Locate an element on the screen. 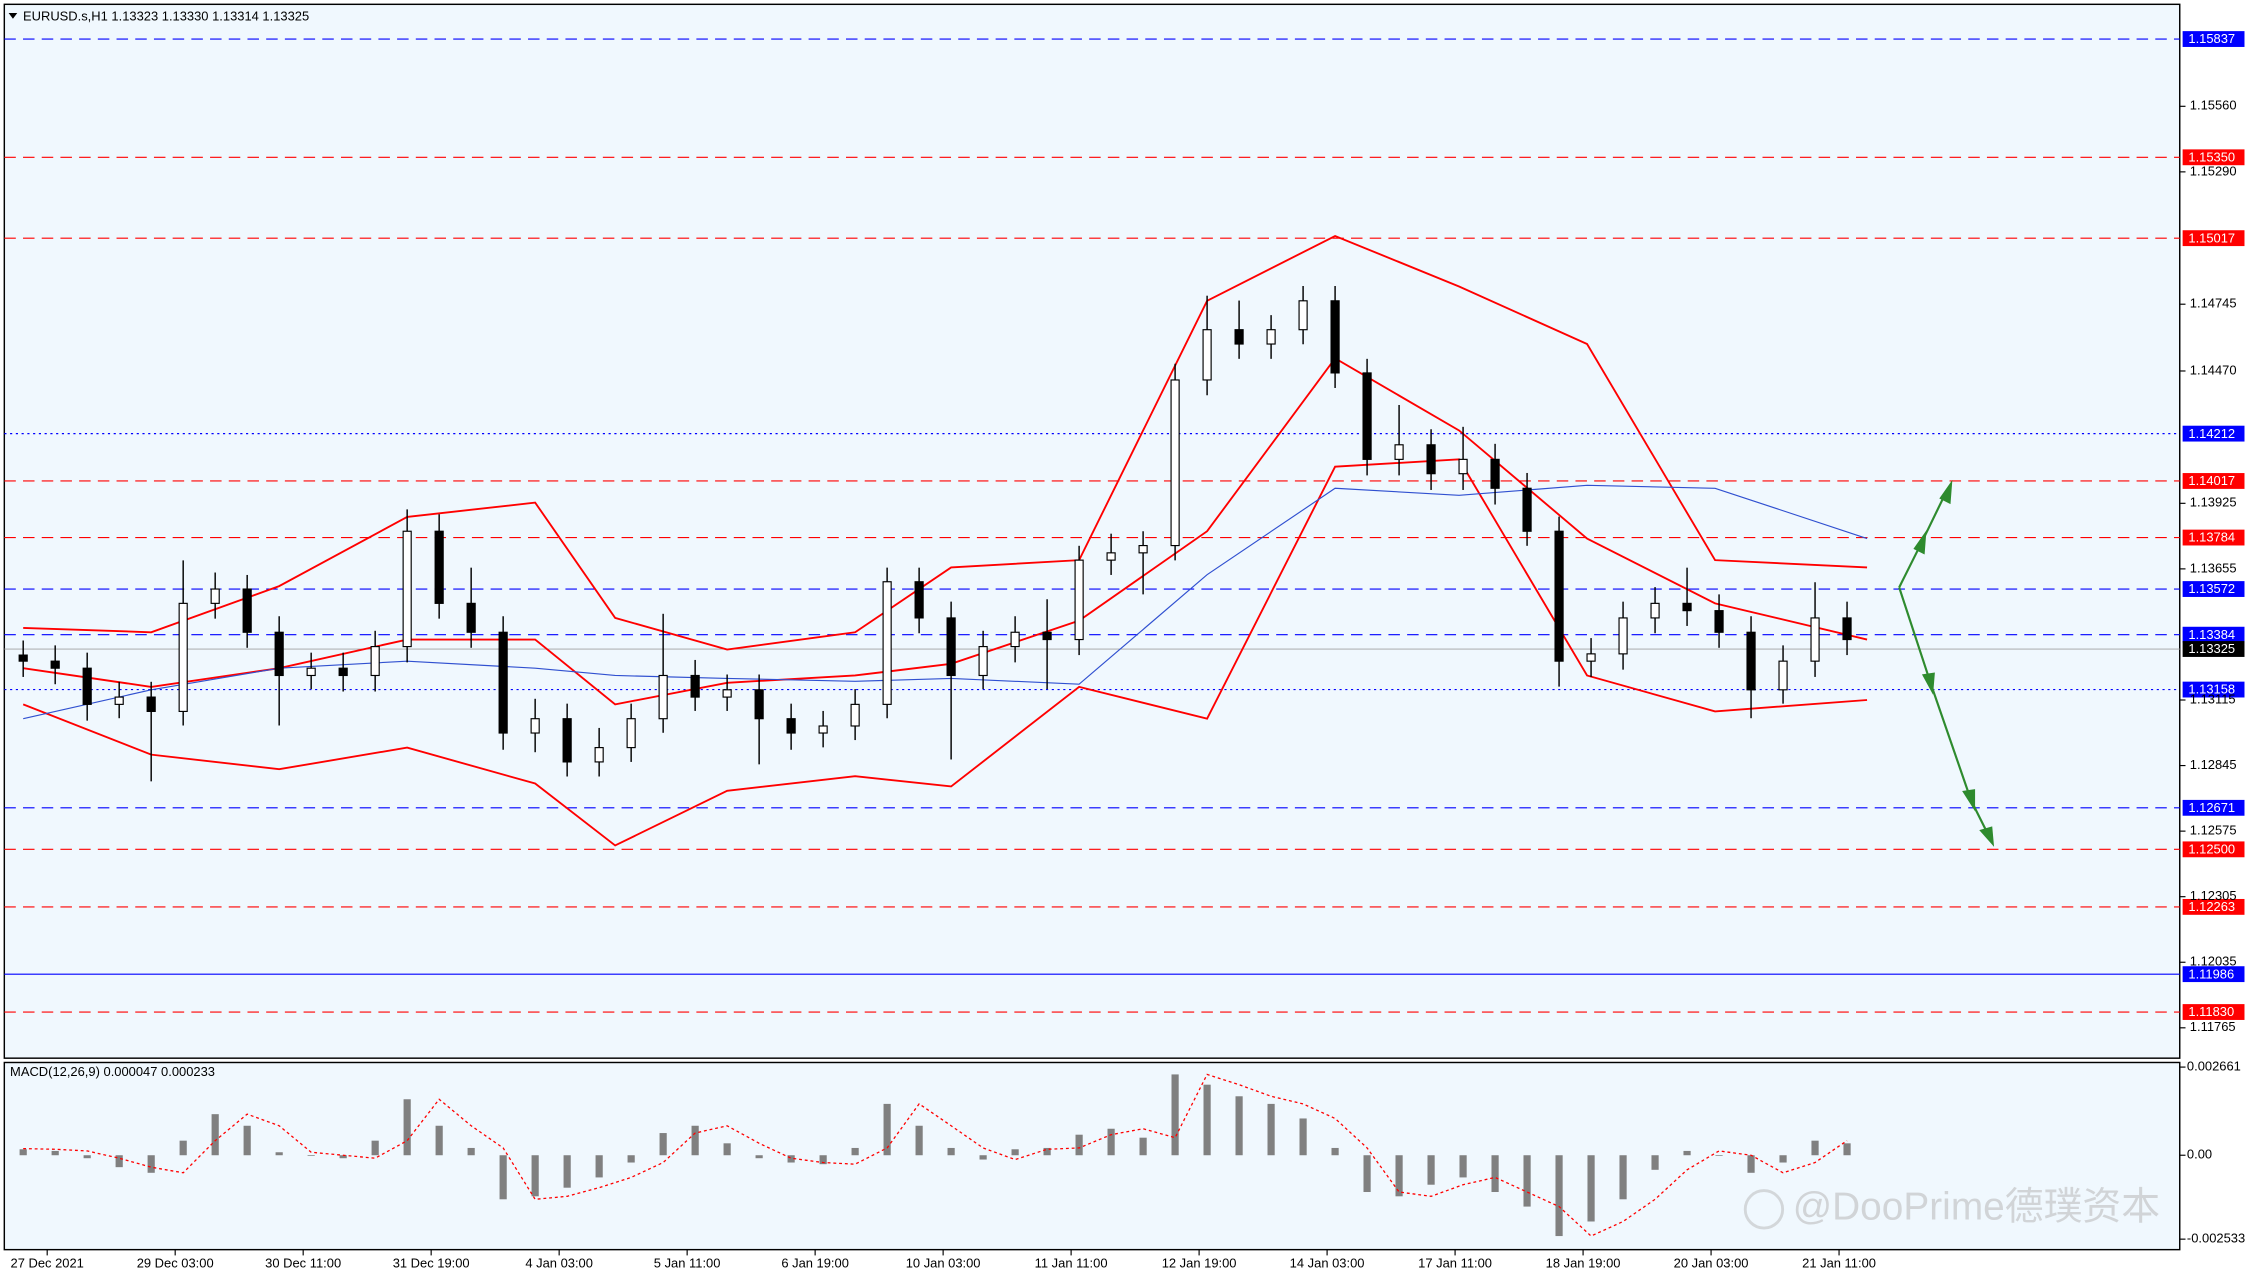 The width and height of the screenshot is (2256, 1277). level-label: 1.13384 is located at coordinates (2211, 634).